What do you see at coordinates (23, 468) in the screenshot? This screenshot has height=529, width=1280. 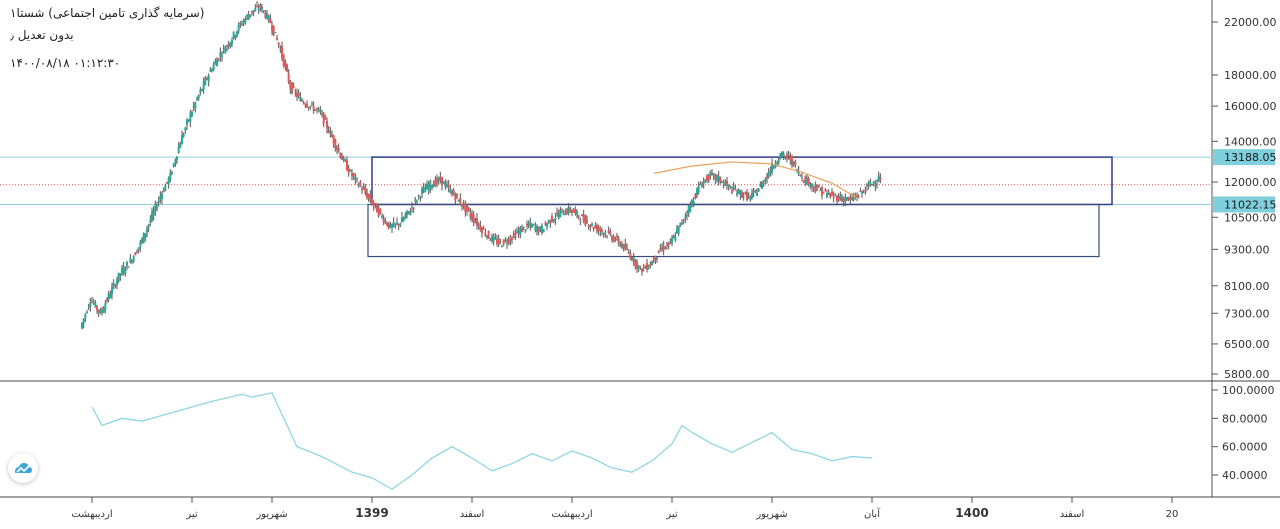 I see `tradingview-logo-icon` at bounding box center [23, 468].